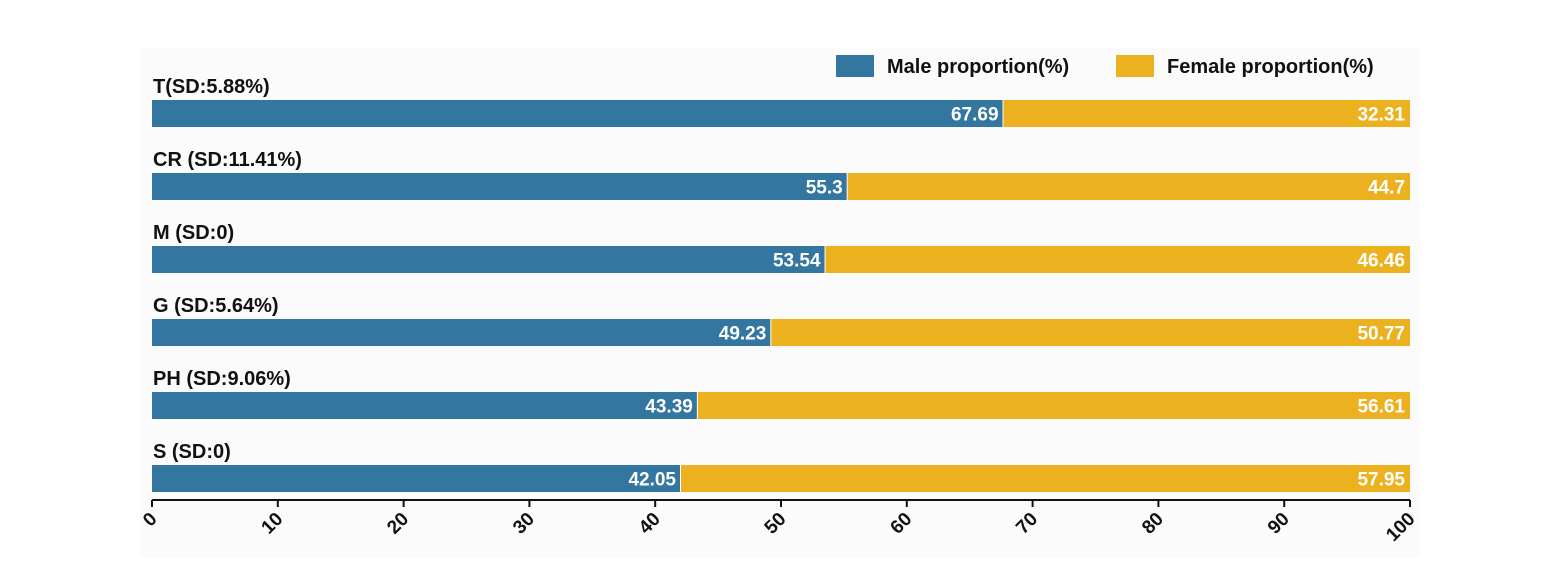 This screenshot has width=1545, height=569. Describe the element at coordinates (216, 306) in the screenshot. I see `category-label: G (SD:5.64%)` at that location.